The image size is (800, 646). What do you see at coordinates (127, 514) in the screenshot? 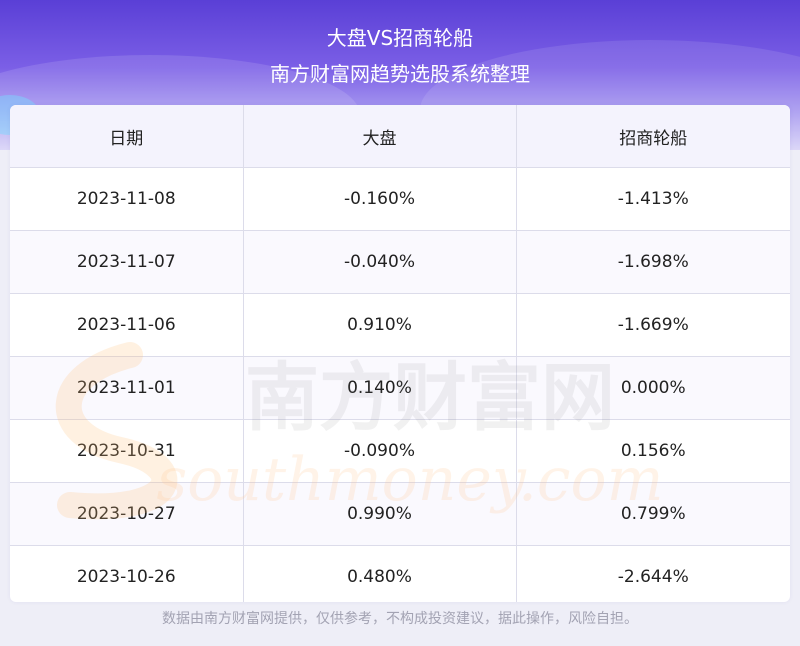
I see `cell-date: 2023-10-27` at bounding box center [127, 514].